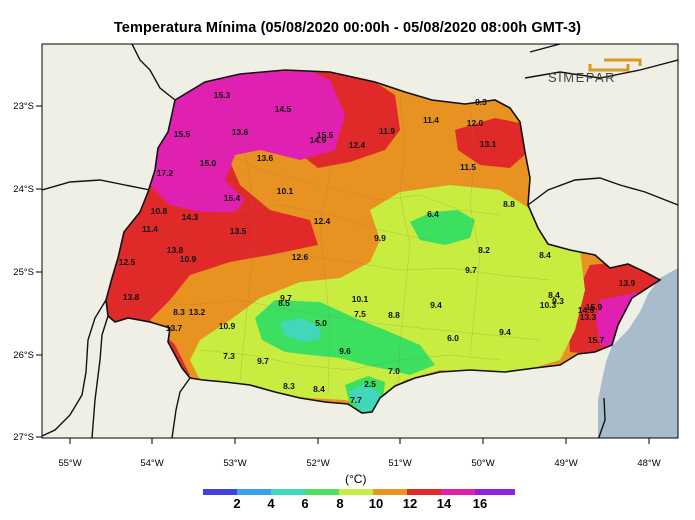 The width and height of the screenshot is (695, 520). I want to click on station-value: 15.7, so click(596, 340).